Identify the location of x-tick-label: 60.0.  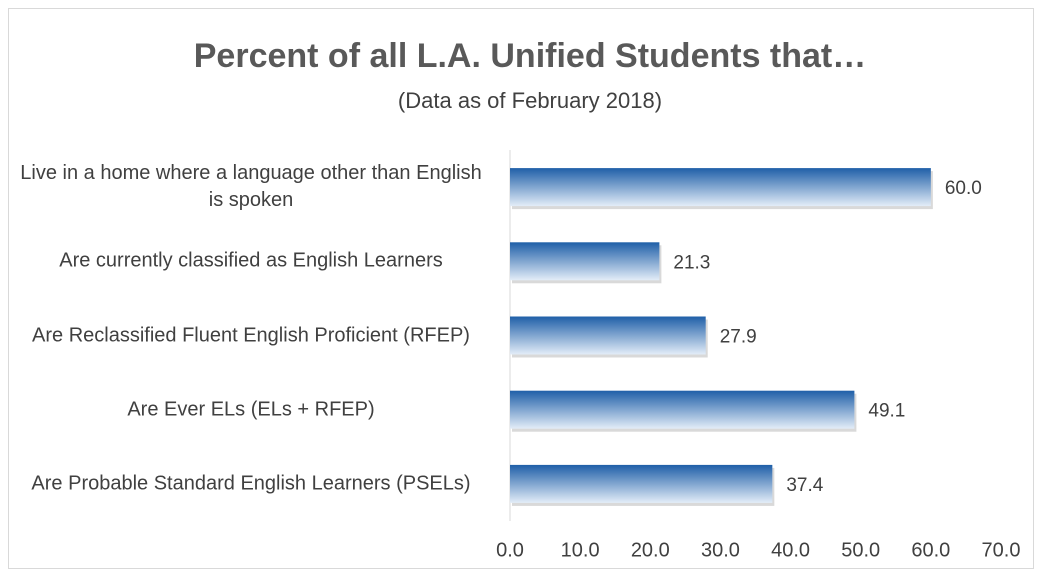
(930, 550).